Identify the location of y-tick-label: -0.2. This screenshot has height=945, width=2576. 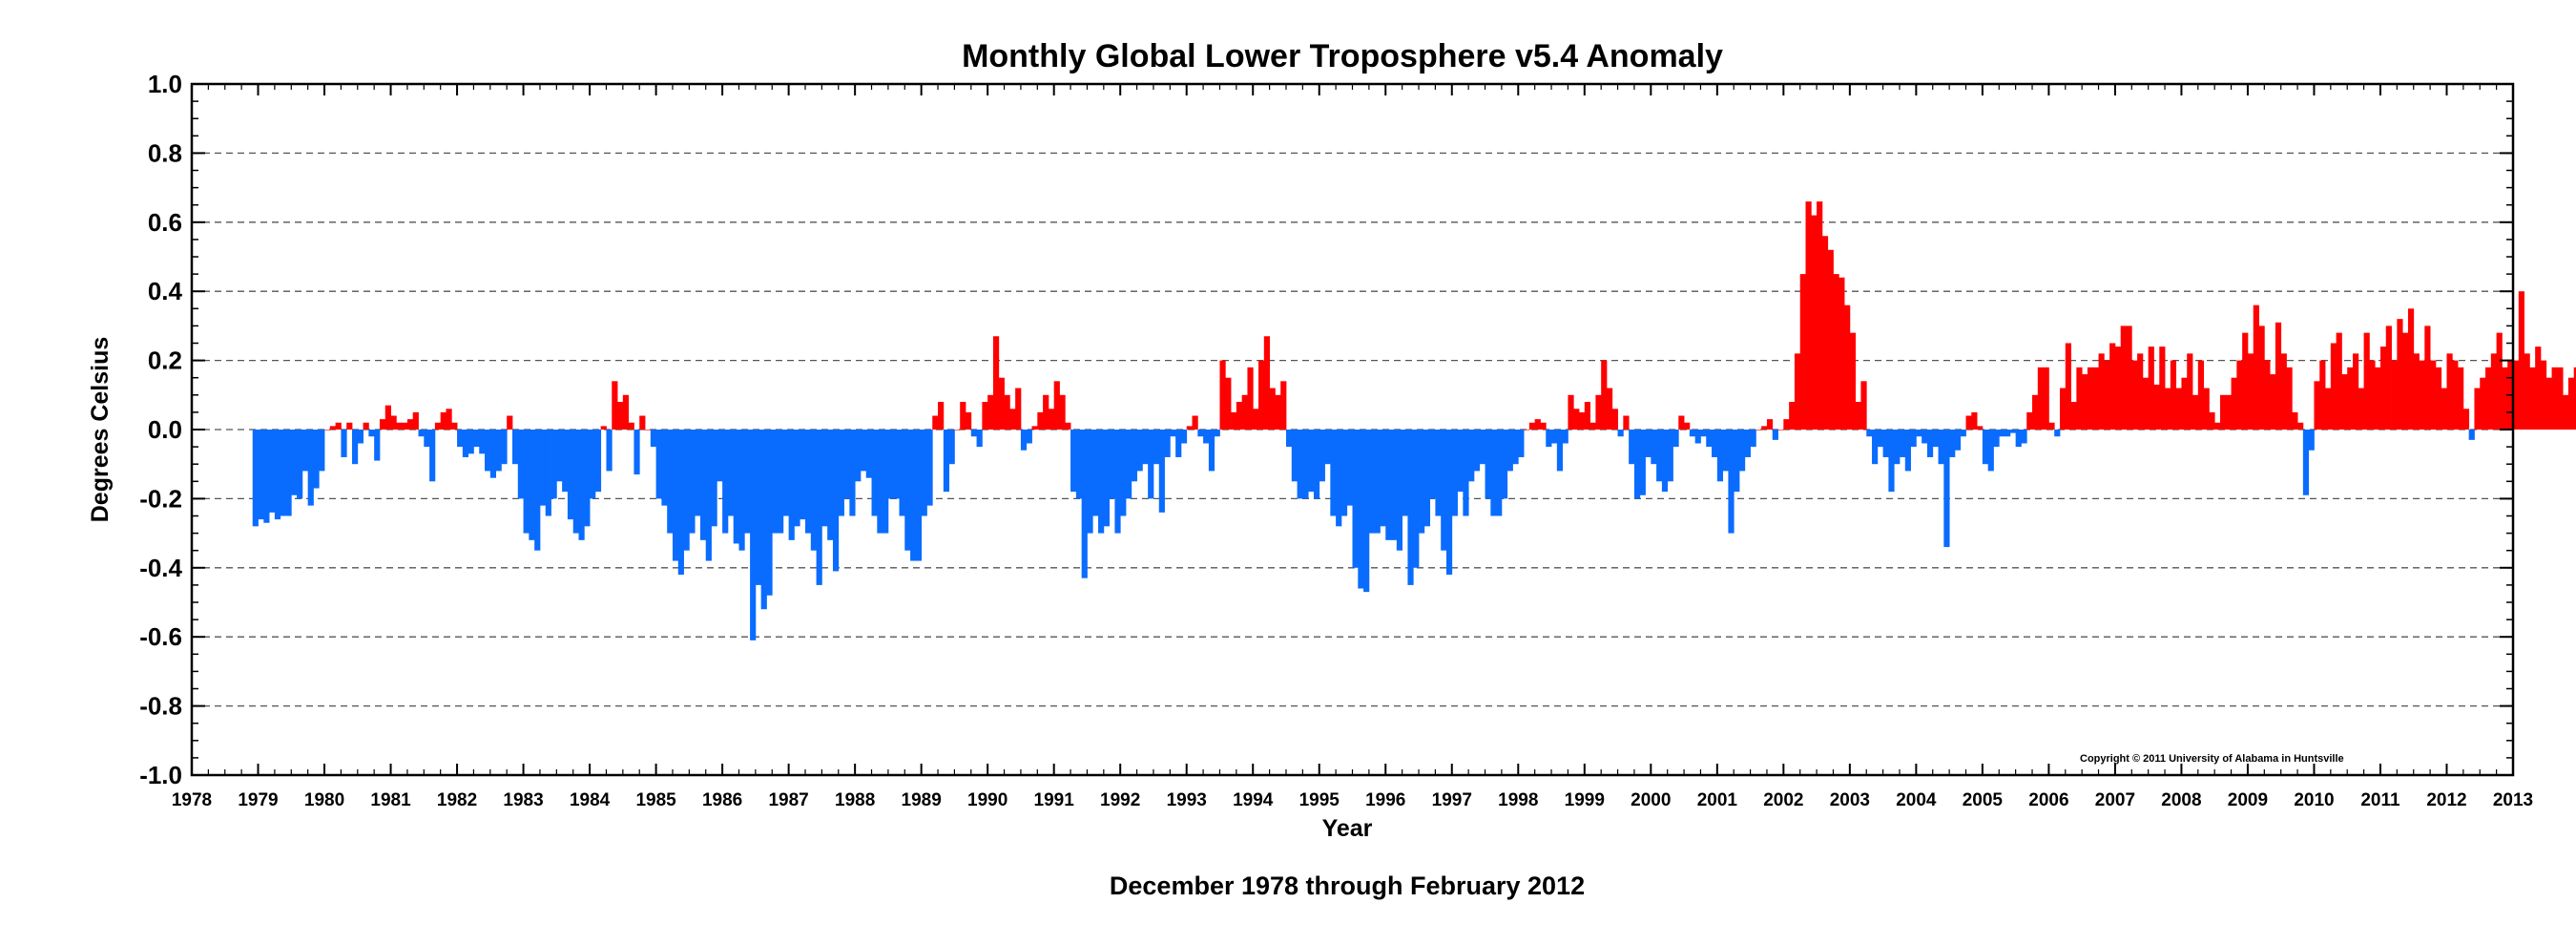
(160, 499).